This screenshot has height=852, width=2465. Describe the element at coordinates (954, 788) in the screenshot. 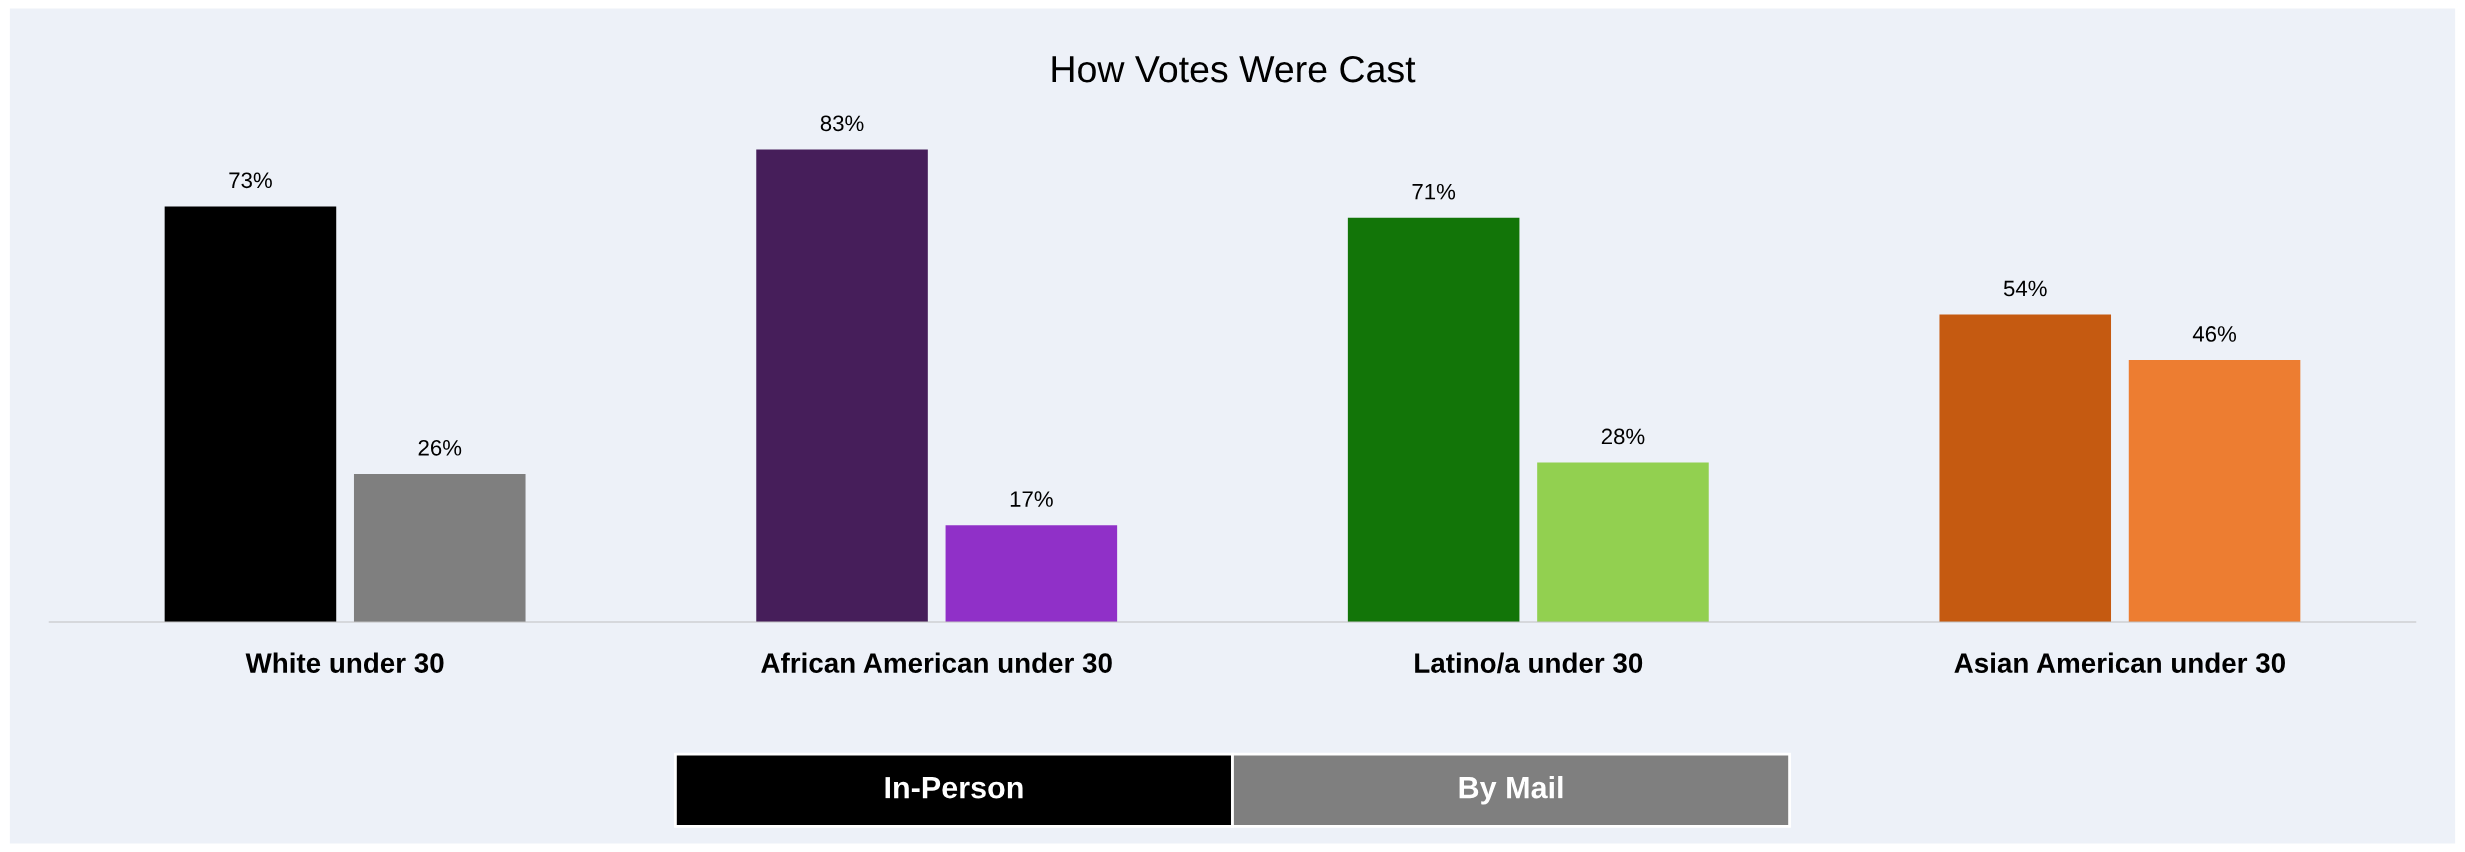

I see `text: In-Person` at that location.